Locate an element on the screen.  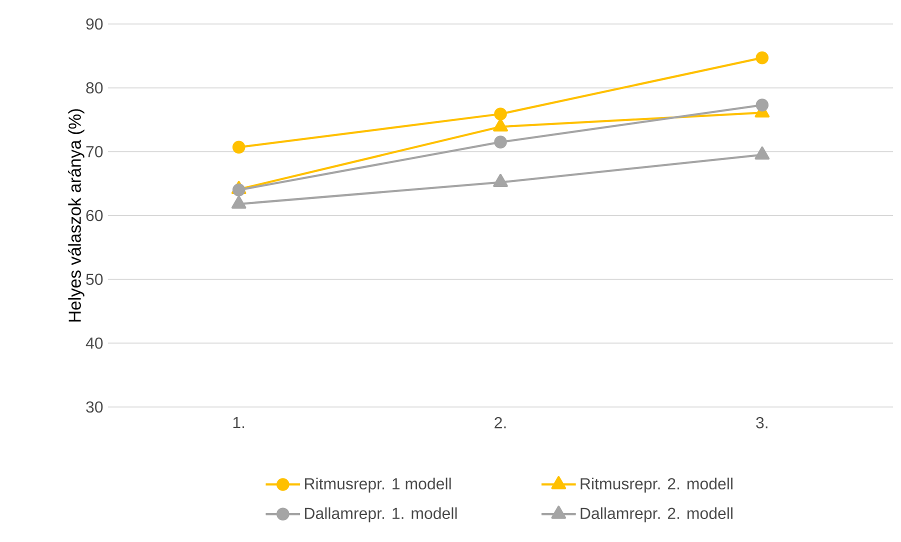
legend-label: Dallamrepr. 1. modell is located at coordinates (381, 514).